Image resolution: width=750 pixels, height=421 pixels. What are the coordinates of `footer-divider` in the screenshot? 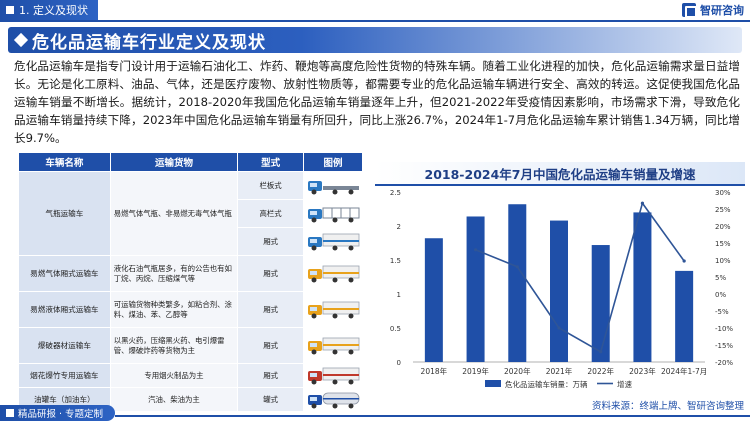 It's located at (432, 416).